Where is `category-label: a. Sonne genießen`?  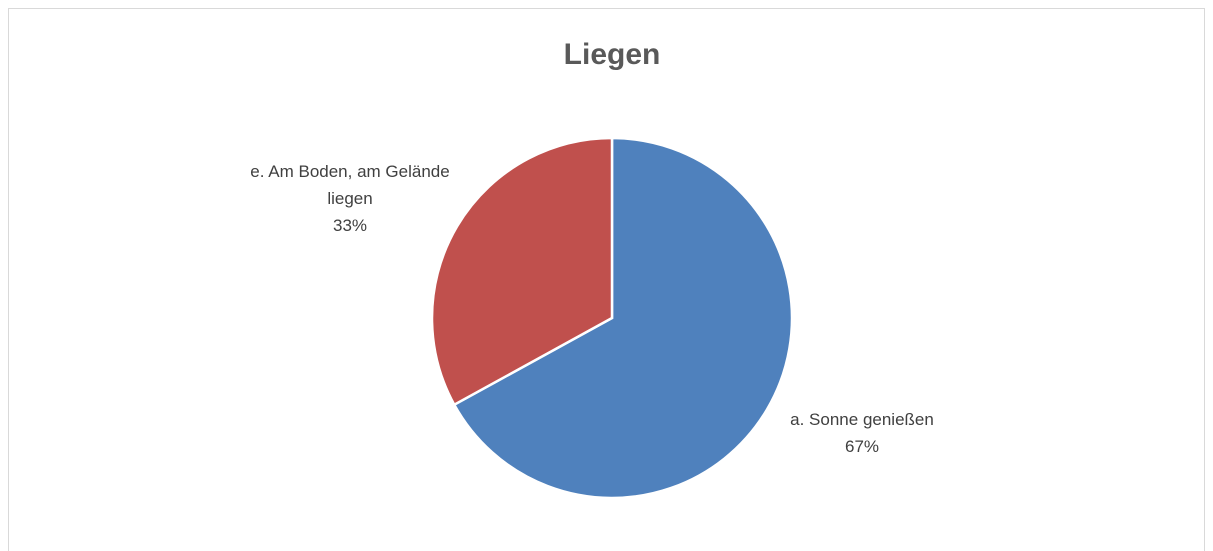
category-label: a. Sonne genießen is located at coordinates (862, 419).